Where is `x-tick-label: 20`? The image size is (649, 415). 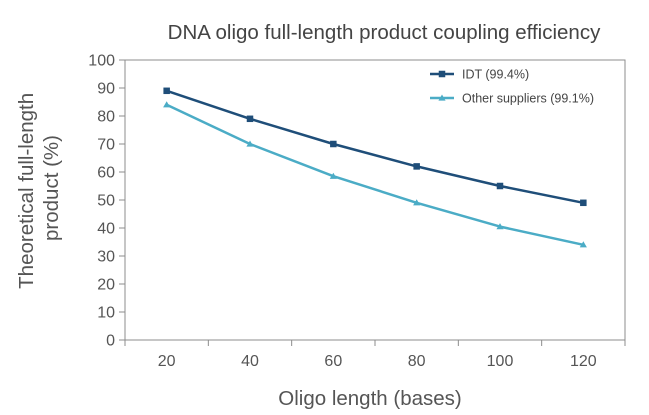 x-tick-label: 20 is located at coordinates (167, 361).